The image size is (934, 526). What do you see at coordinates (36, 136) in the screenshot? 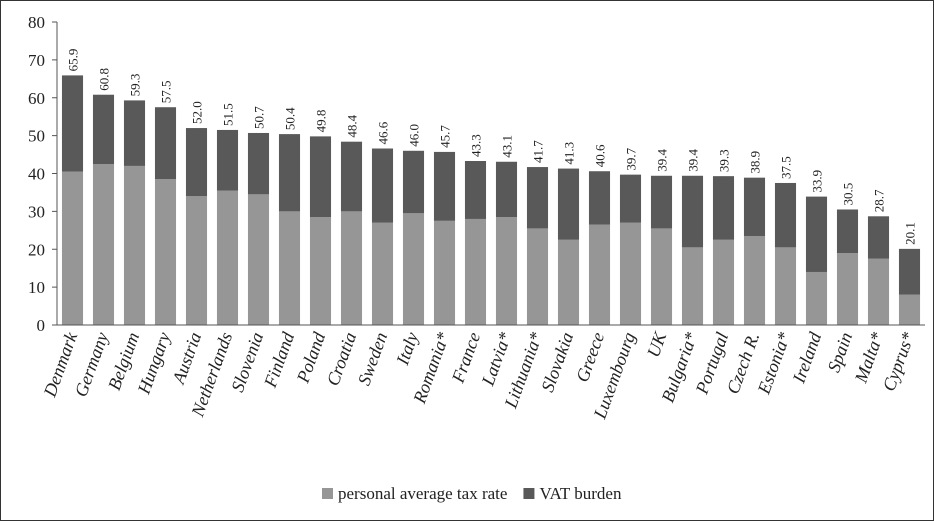
I see `y-tick-label: 50` at bounding box center [36, 136].